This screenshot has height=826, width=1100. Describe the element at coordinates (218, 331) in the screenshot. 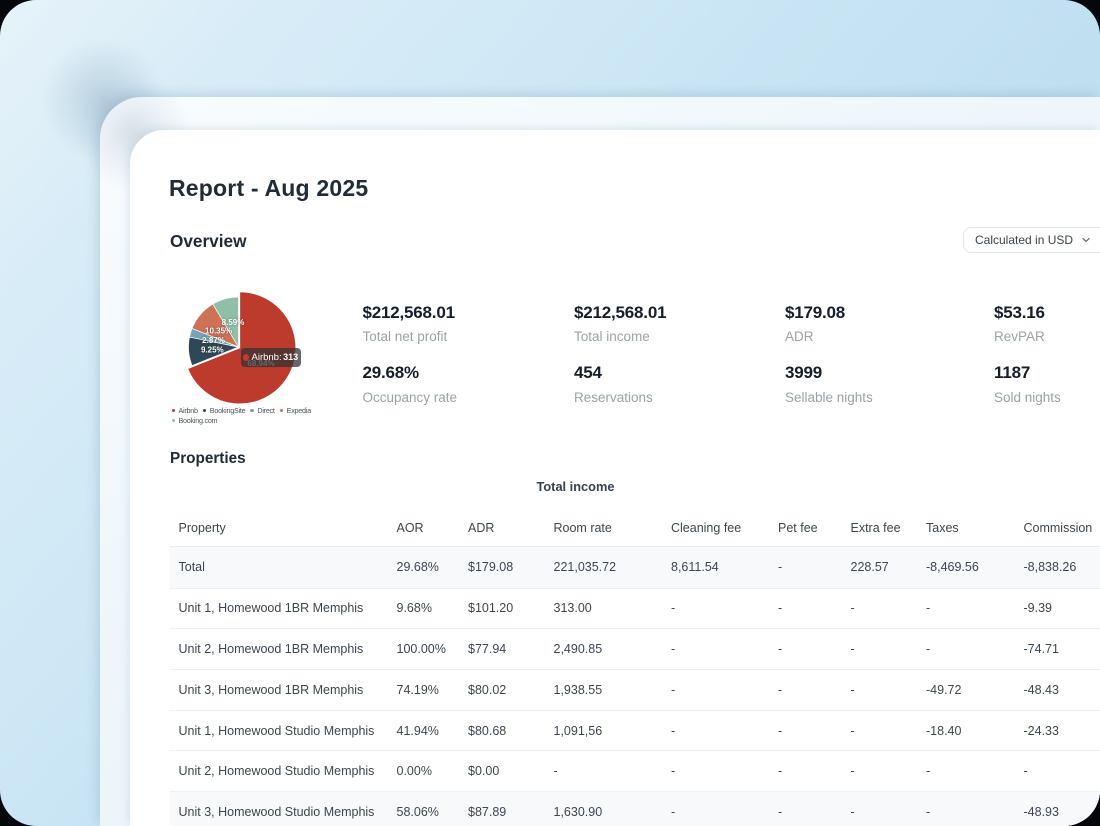

I see `svg-text: 10.35%` at that location.